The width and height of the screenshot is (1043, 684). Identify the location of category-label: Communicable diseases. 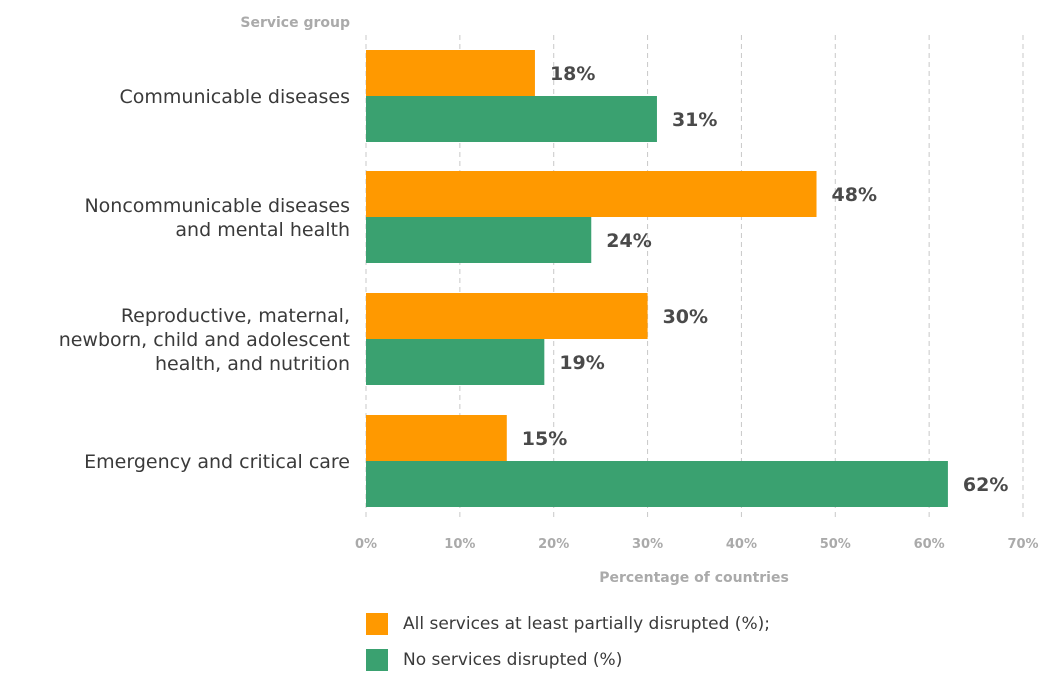
(235, 97).